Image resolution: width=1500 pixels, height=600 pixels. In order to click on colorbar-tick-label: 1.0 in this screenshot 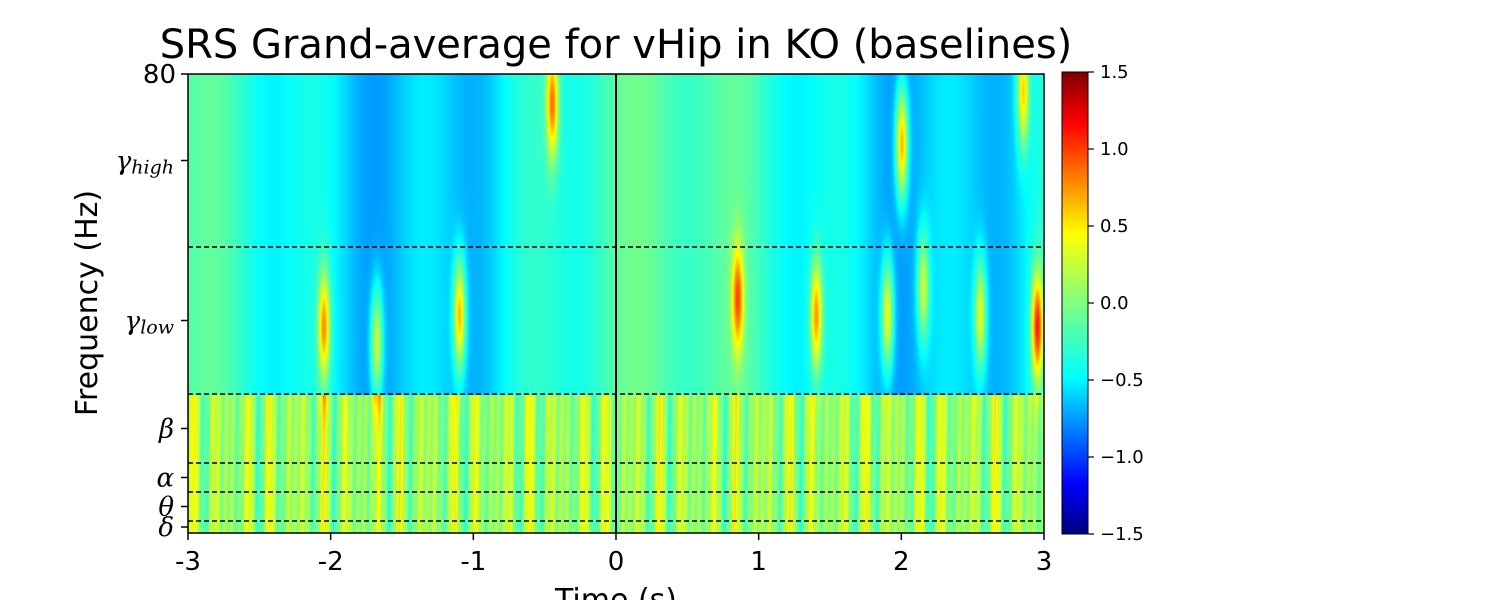, I will do `click(1114, 149)`.